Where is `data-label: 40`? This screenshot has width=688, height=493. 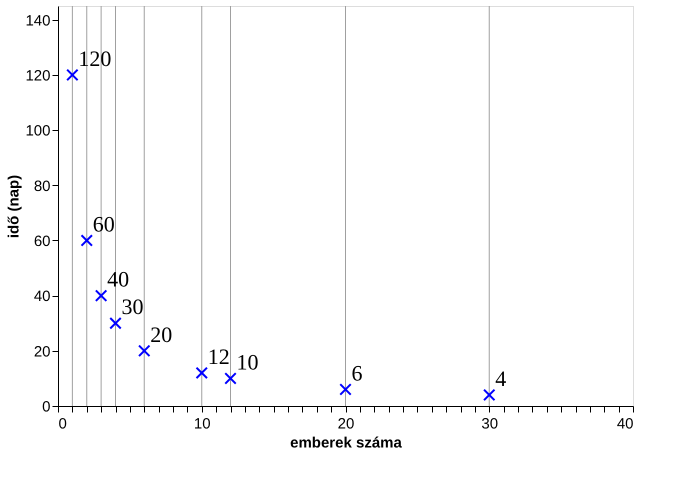
data-label: 40 is located at coordinates (118, 279).